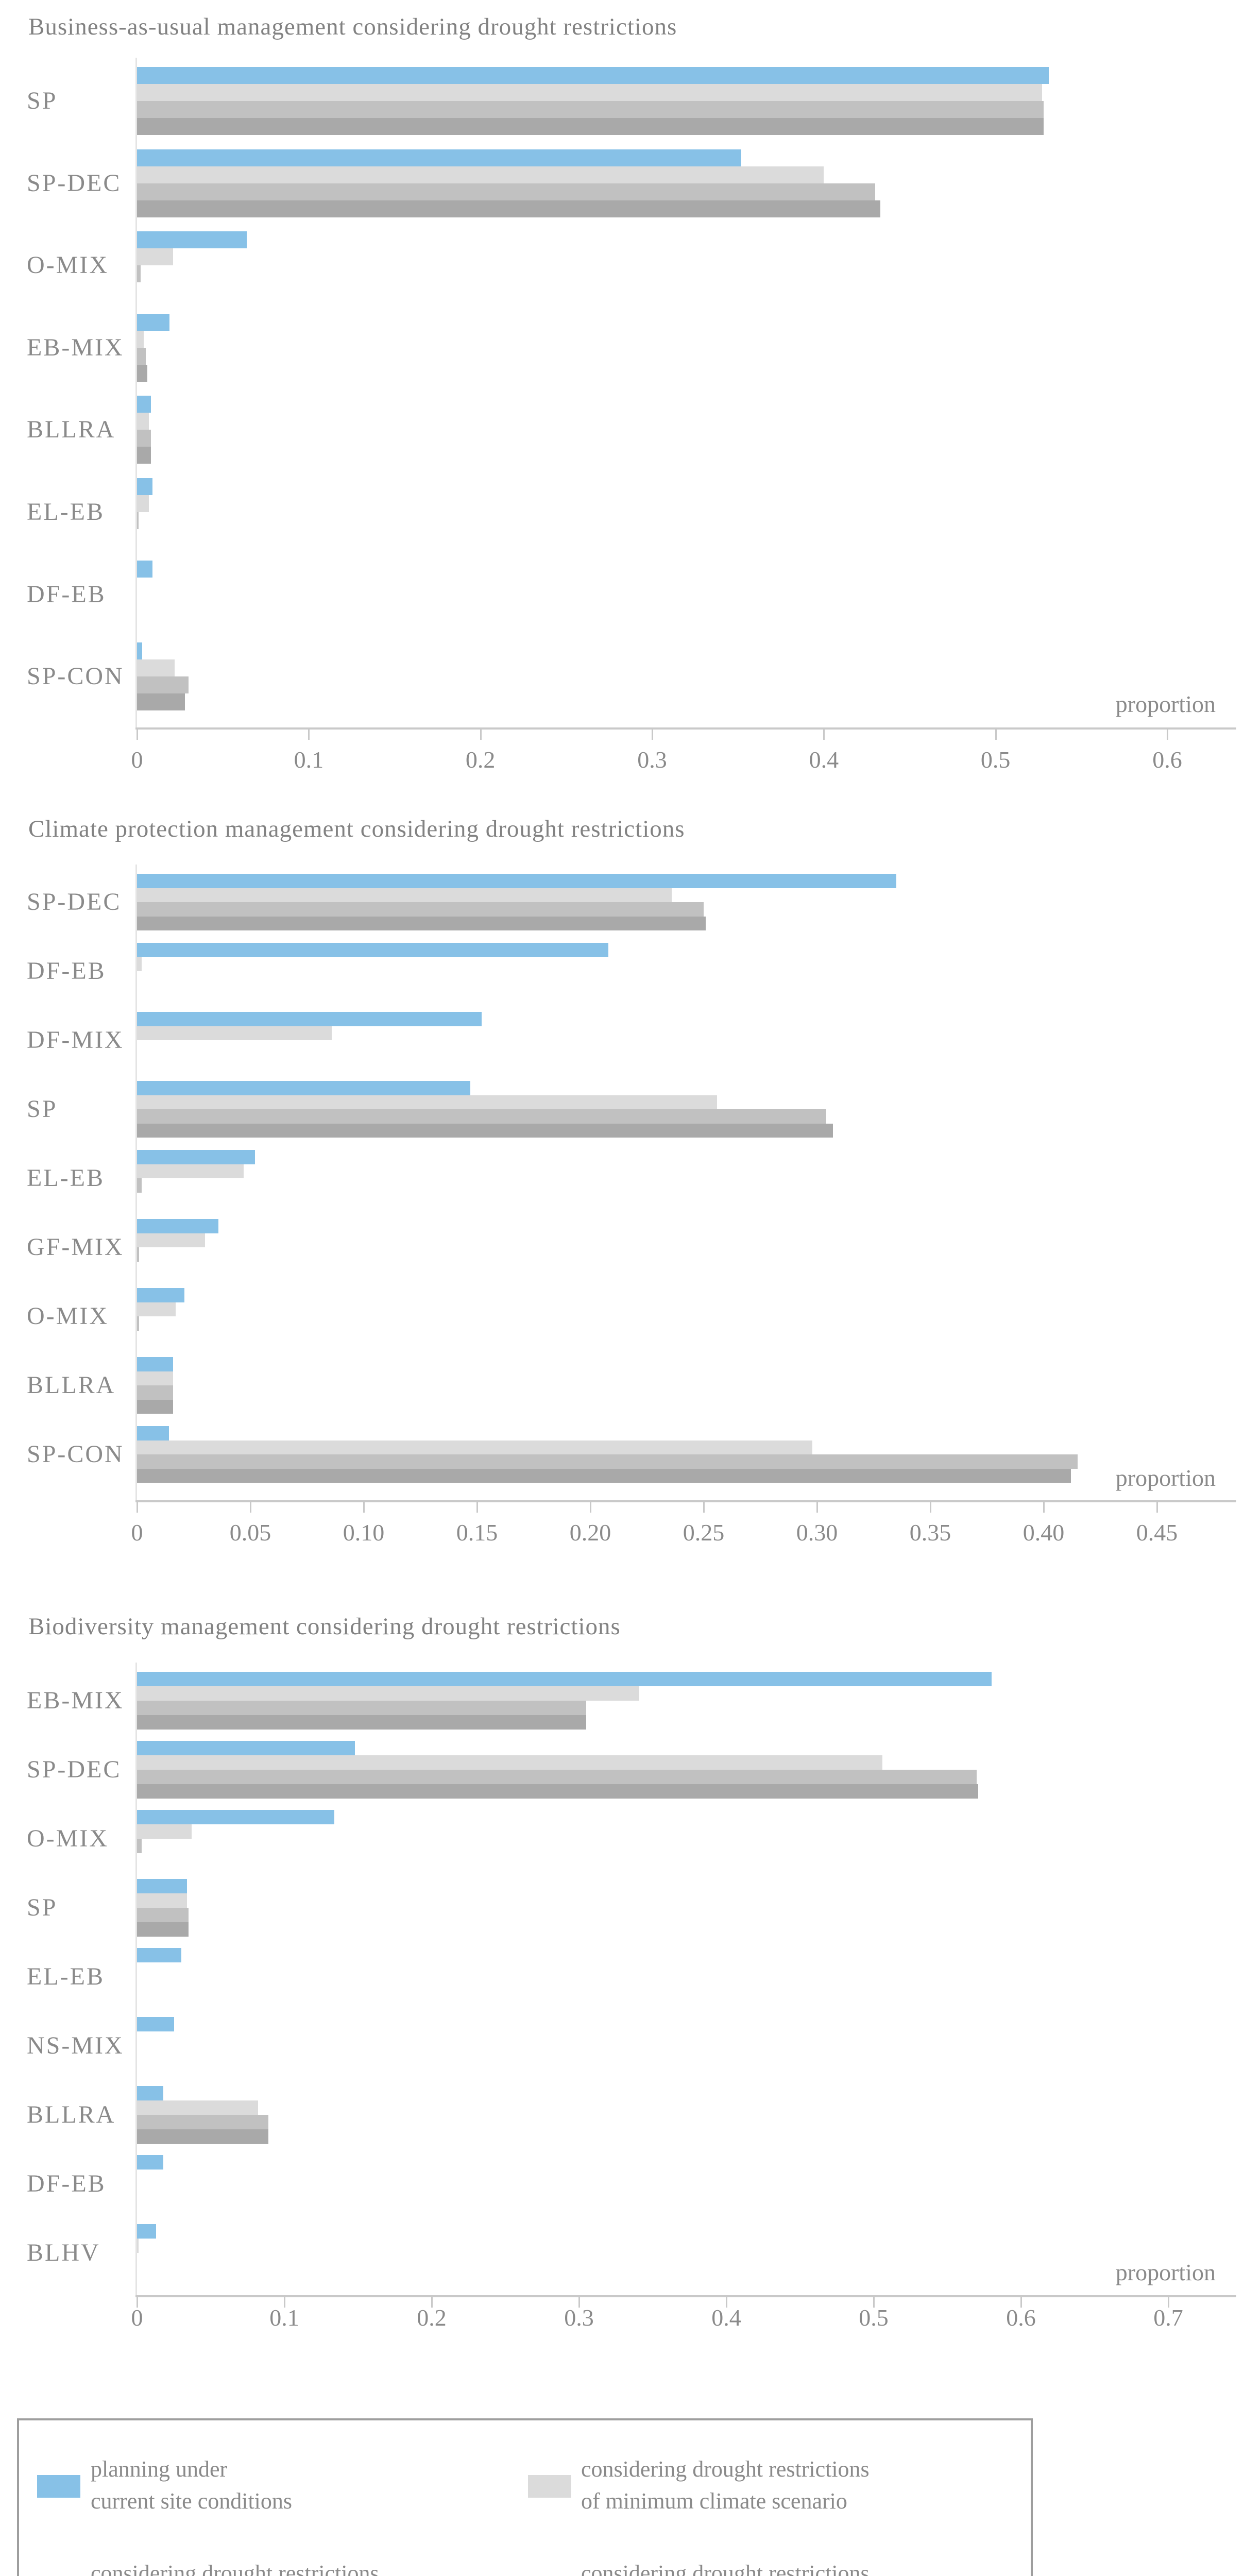 The width and height of the screenshot is (1244, 2576). What do you see at coordinates (150, 2162) in the screenshot?
I see `bar-df-eb-series0` at bounding box center [150, 2162].